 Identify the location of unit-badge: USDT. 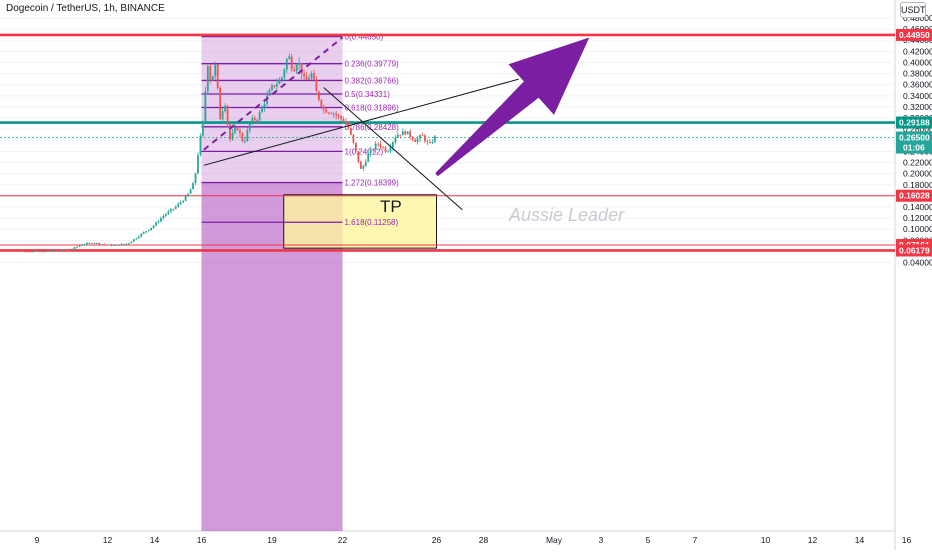
(913, 10).